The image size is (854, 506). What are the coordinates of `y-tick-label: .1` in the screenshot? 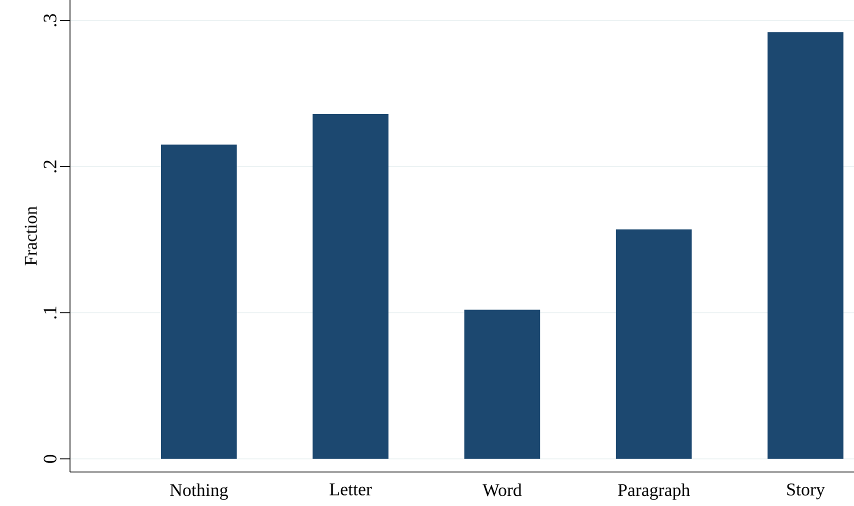 It's located at (50, 312).